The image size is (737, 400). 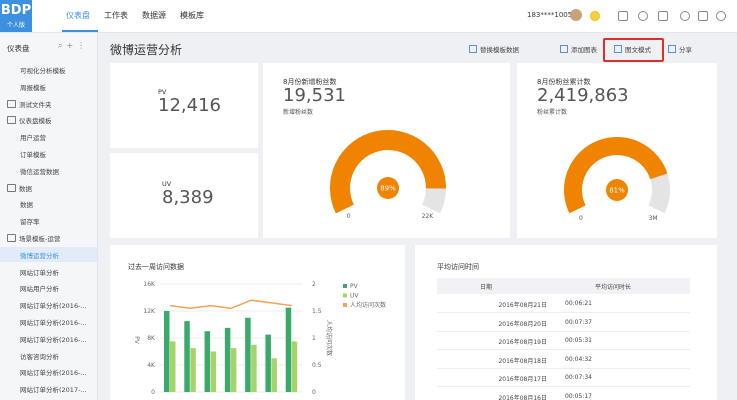 I want to click on sidebar-title: 仪表盘, so click(x=18, y=48).